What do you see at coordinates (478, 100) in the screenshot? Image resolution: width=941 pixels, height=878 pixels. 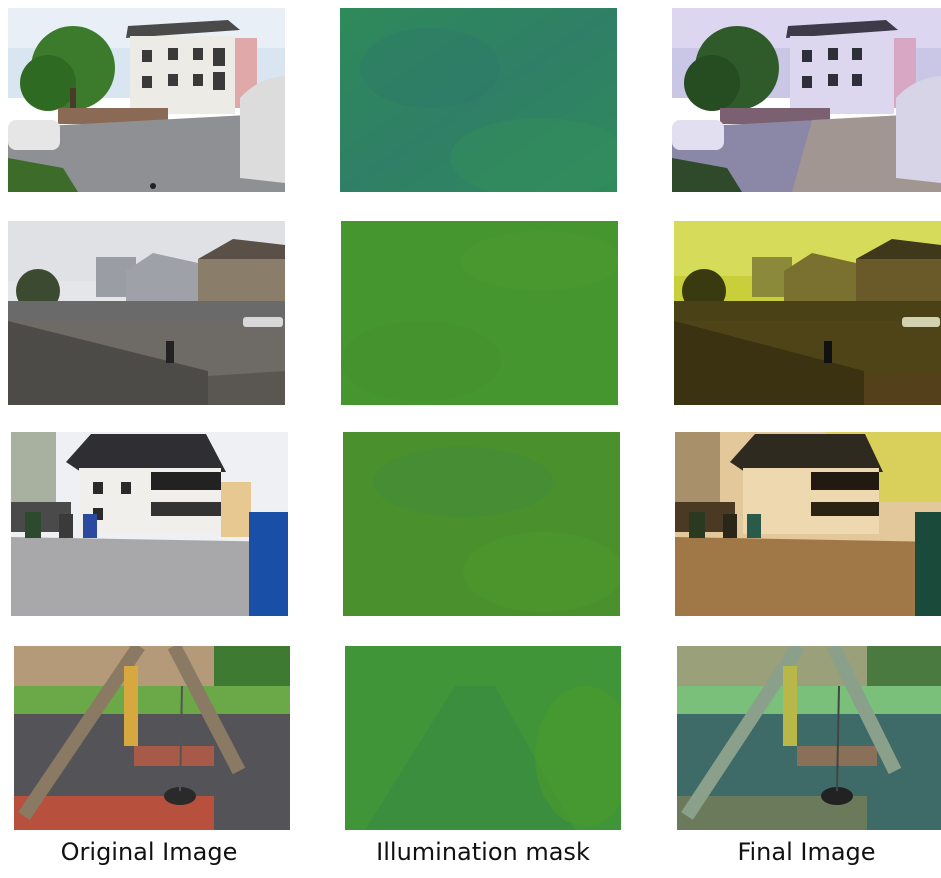 I see `row1-illumination-mask` at bounding box center [478, 100].